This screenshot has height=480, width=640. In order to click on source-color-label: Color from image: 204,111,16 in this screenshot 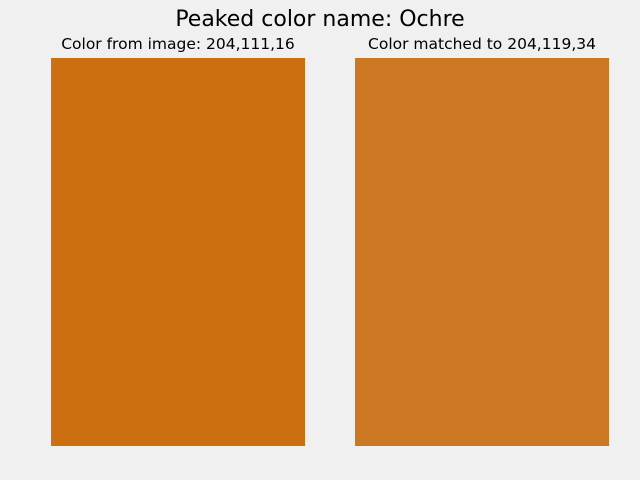, I will do `click(178, 44)`.